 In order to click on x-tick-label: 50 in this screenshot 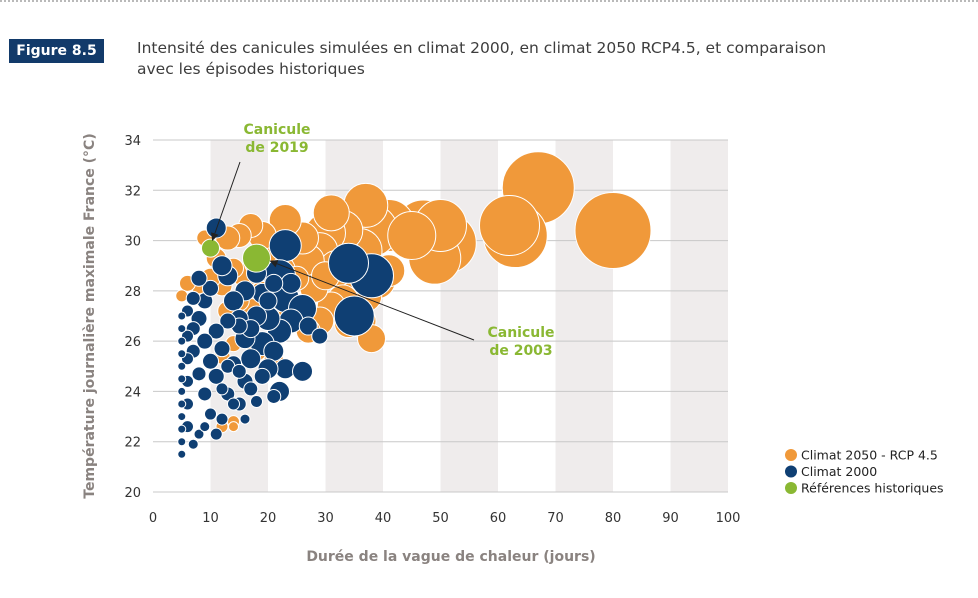, I will do `click(440, 518)`.